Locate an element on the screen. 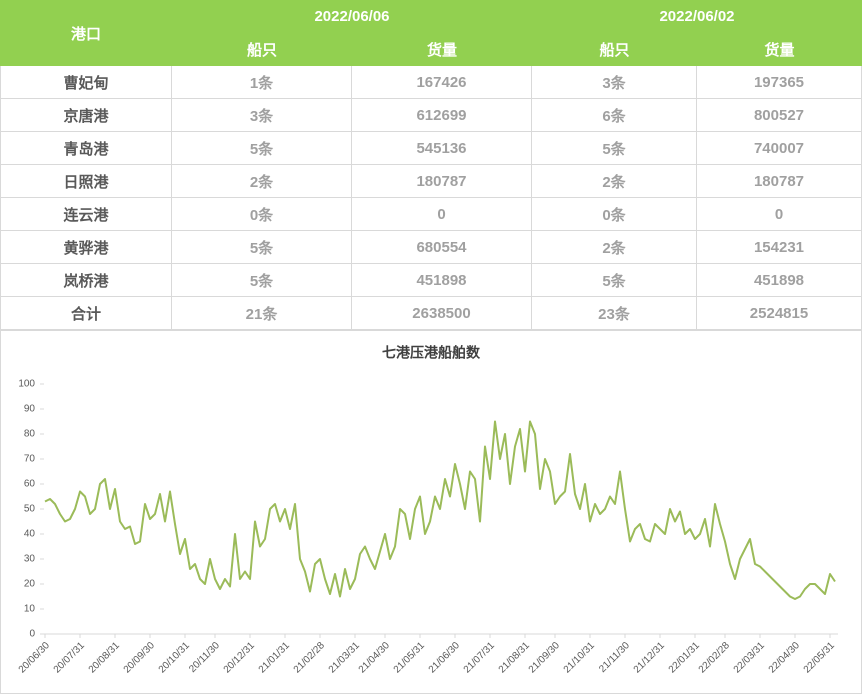 This screenshot has height=694, width=862. x-tick-label: 20/06/30 is located at coordinates (35, 658).